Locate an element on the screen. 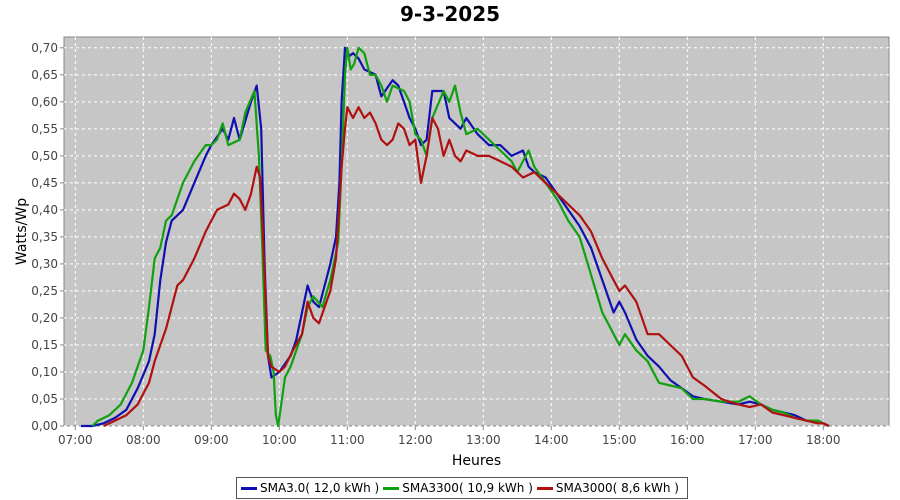 The image size is (900, 500). y-tick-label: 0,25 is located at coordinates (44, 291).